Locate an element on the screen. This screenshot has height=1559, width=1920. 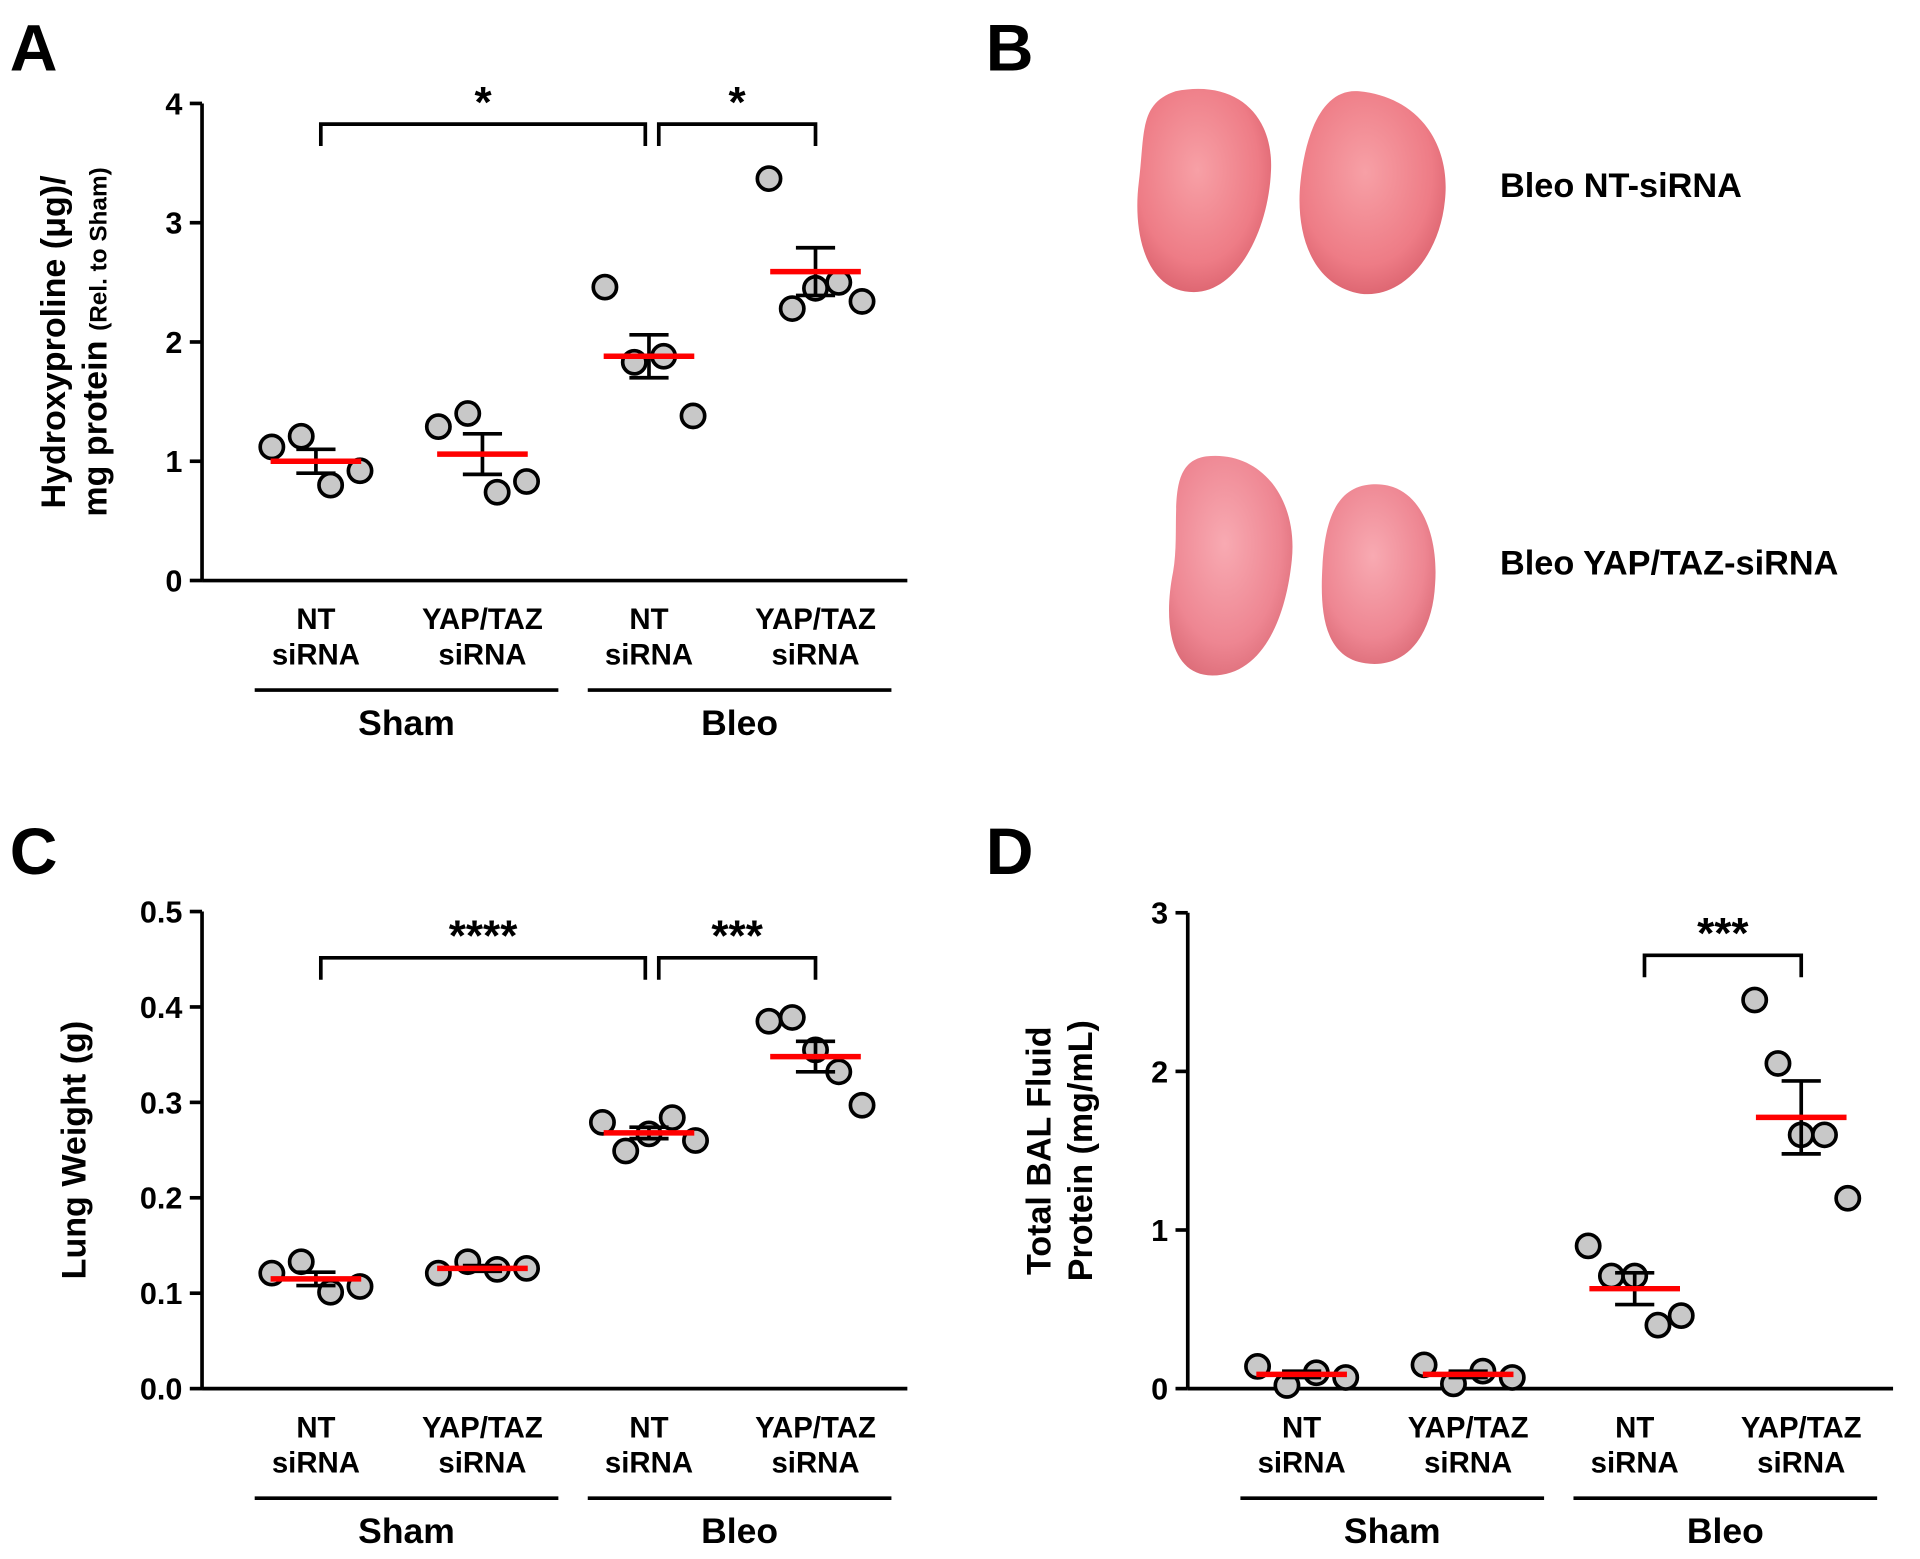
y-axis-label: Total BAL Fluid is located at coordinates (1040, 1150).